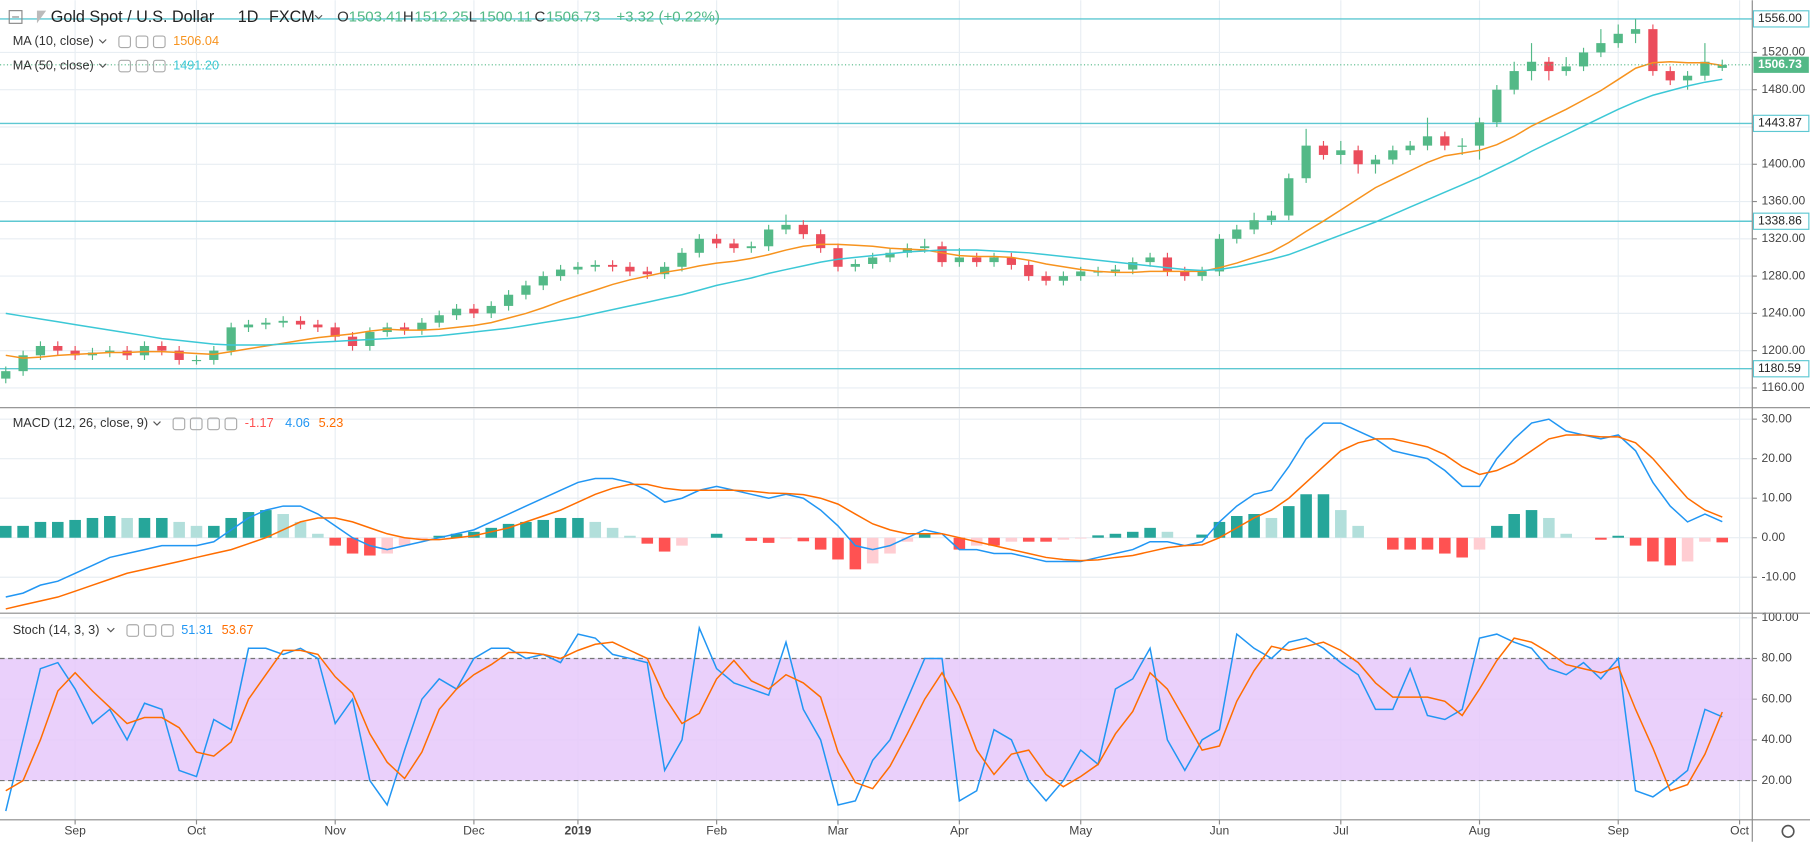 The image size is (1810, 842). What do you see at coordinates (248, 17) in the screenshot?
I see `interval: 1D` at bounding box center [248, 17].